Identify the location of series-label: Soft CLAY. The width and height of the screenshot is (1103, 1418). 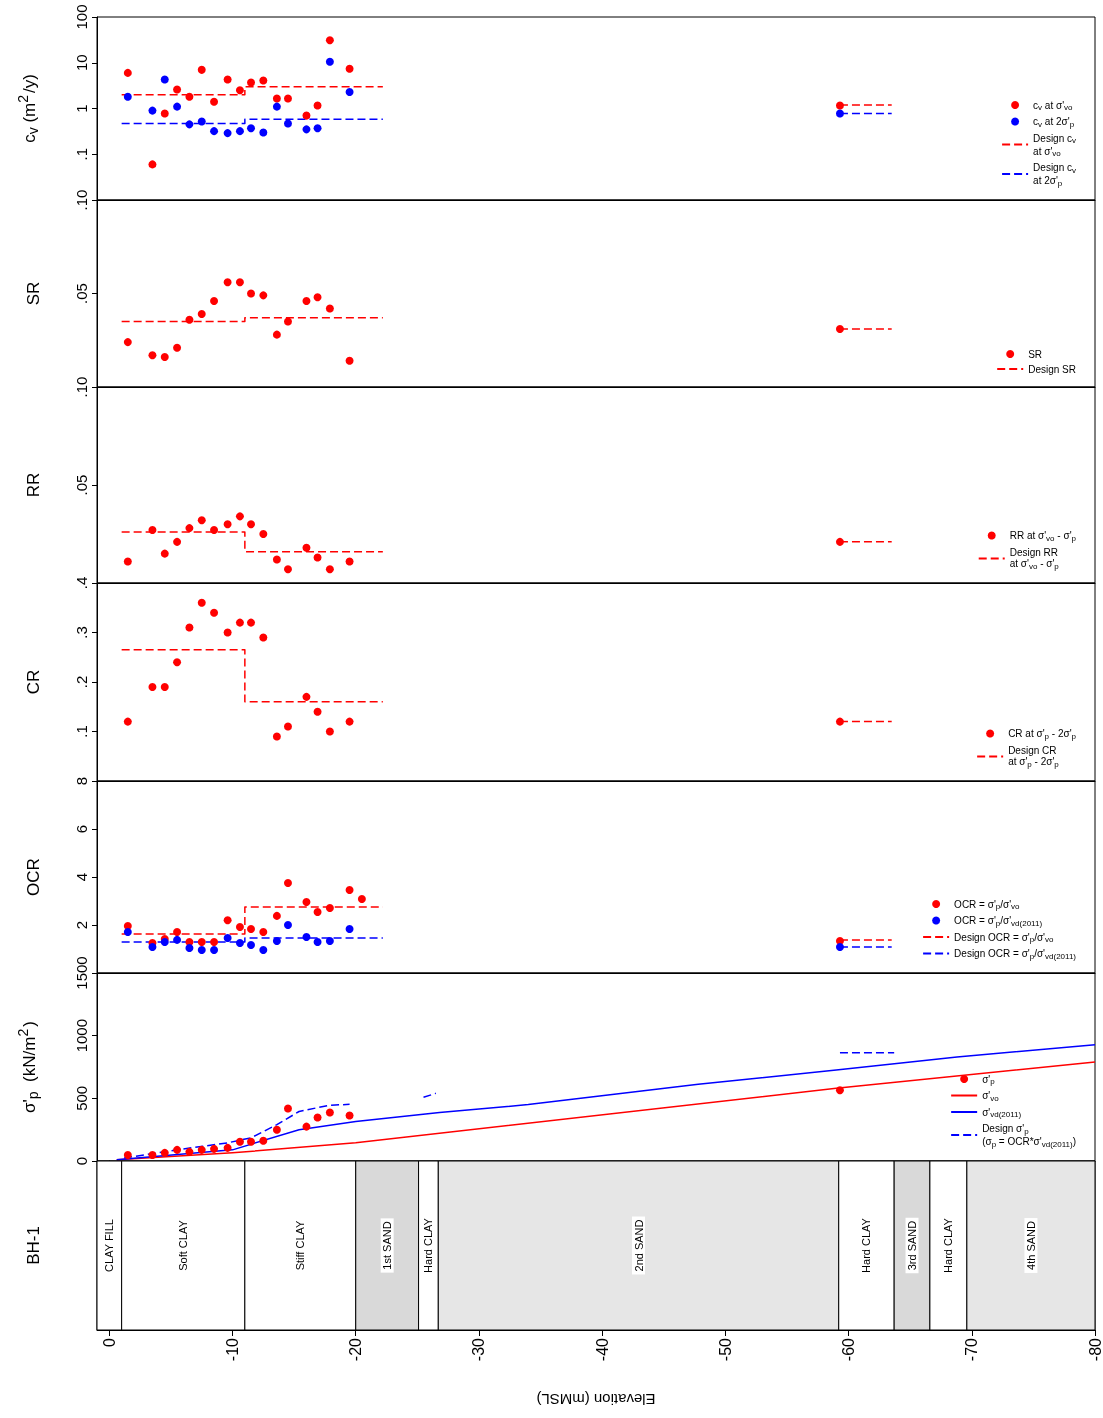
(183, 1245).